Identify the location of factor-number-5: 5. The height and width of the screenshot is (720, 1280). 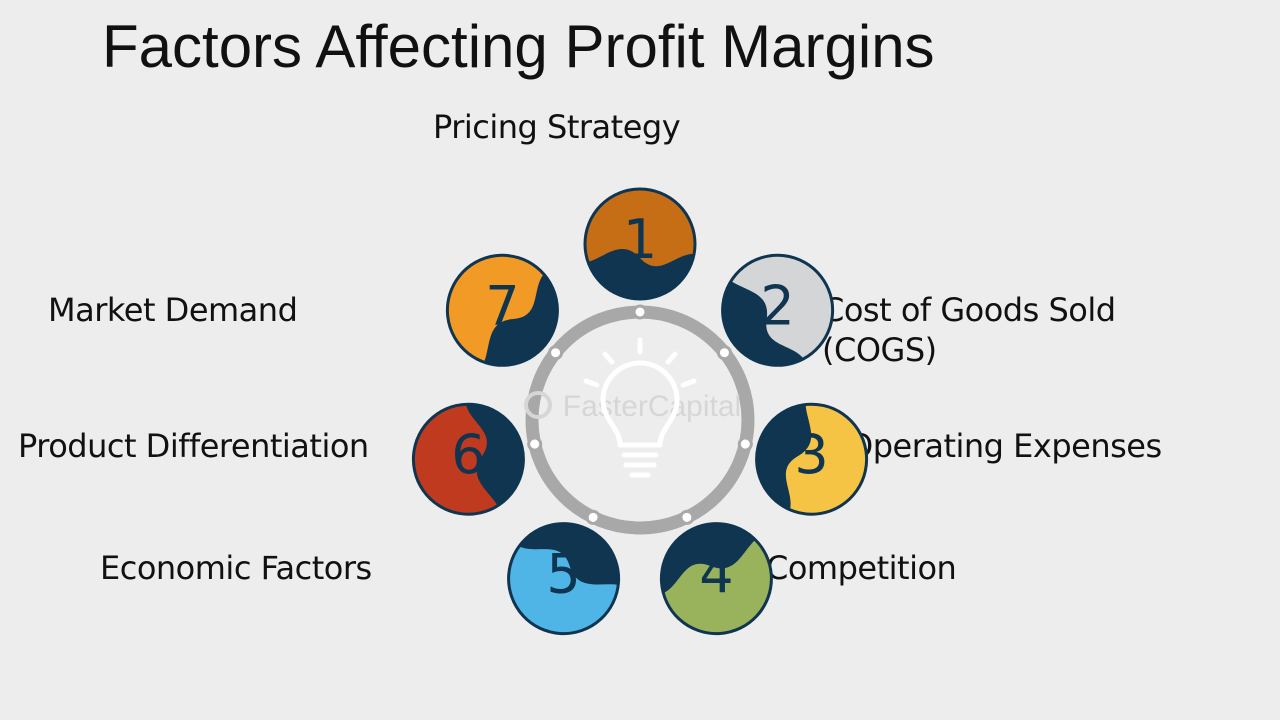
(563, 574).